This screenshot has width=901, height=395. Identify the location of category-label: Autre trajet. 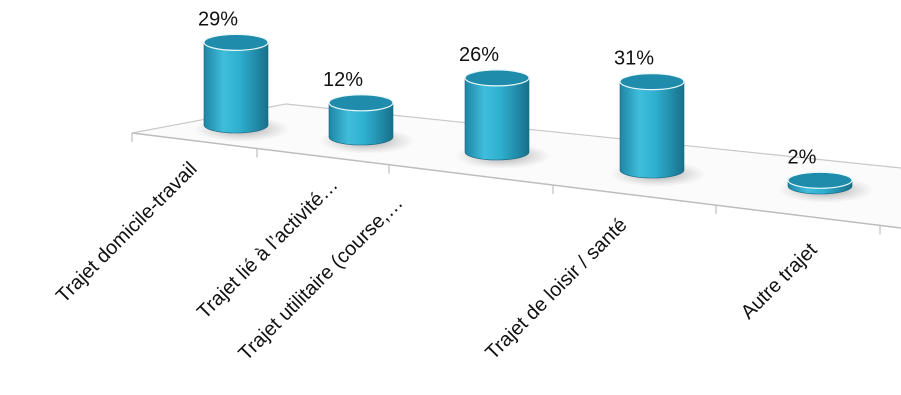
(779, 281).